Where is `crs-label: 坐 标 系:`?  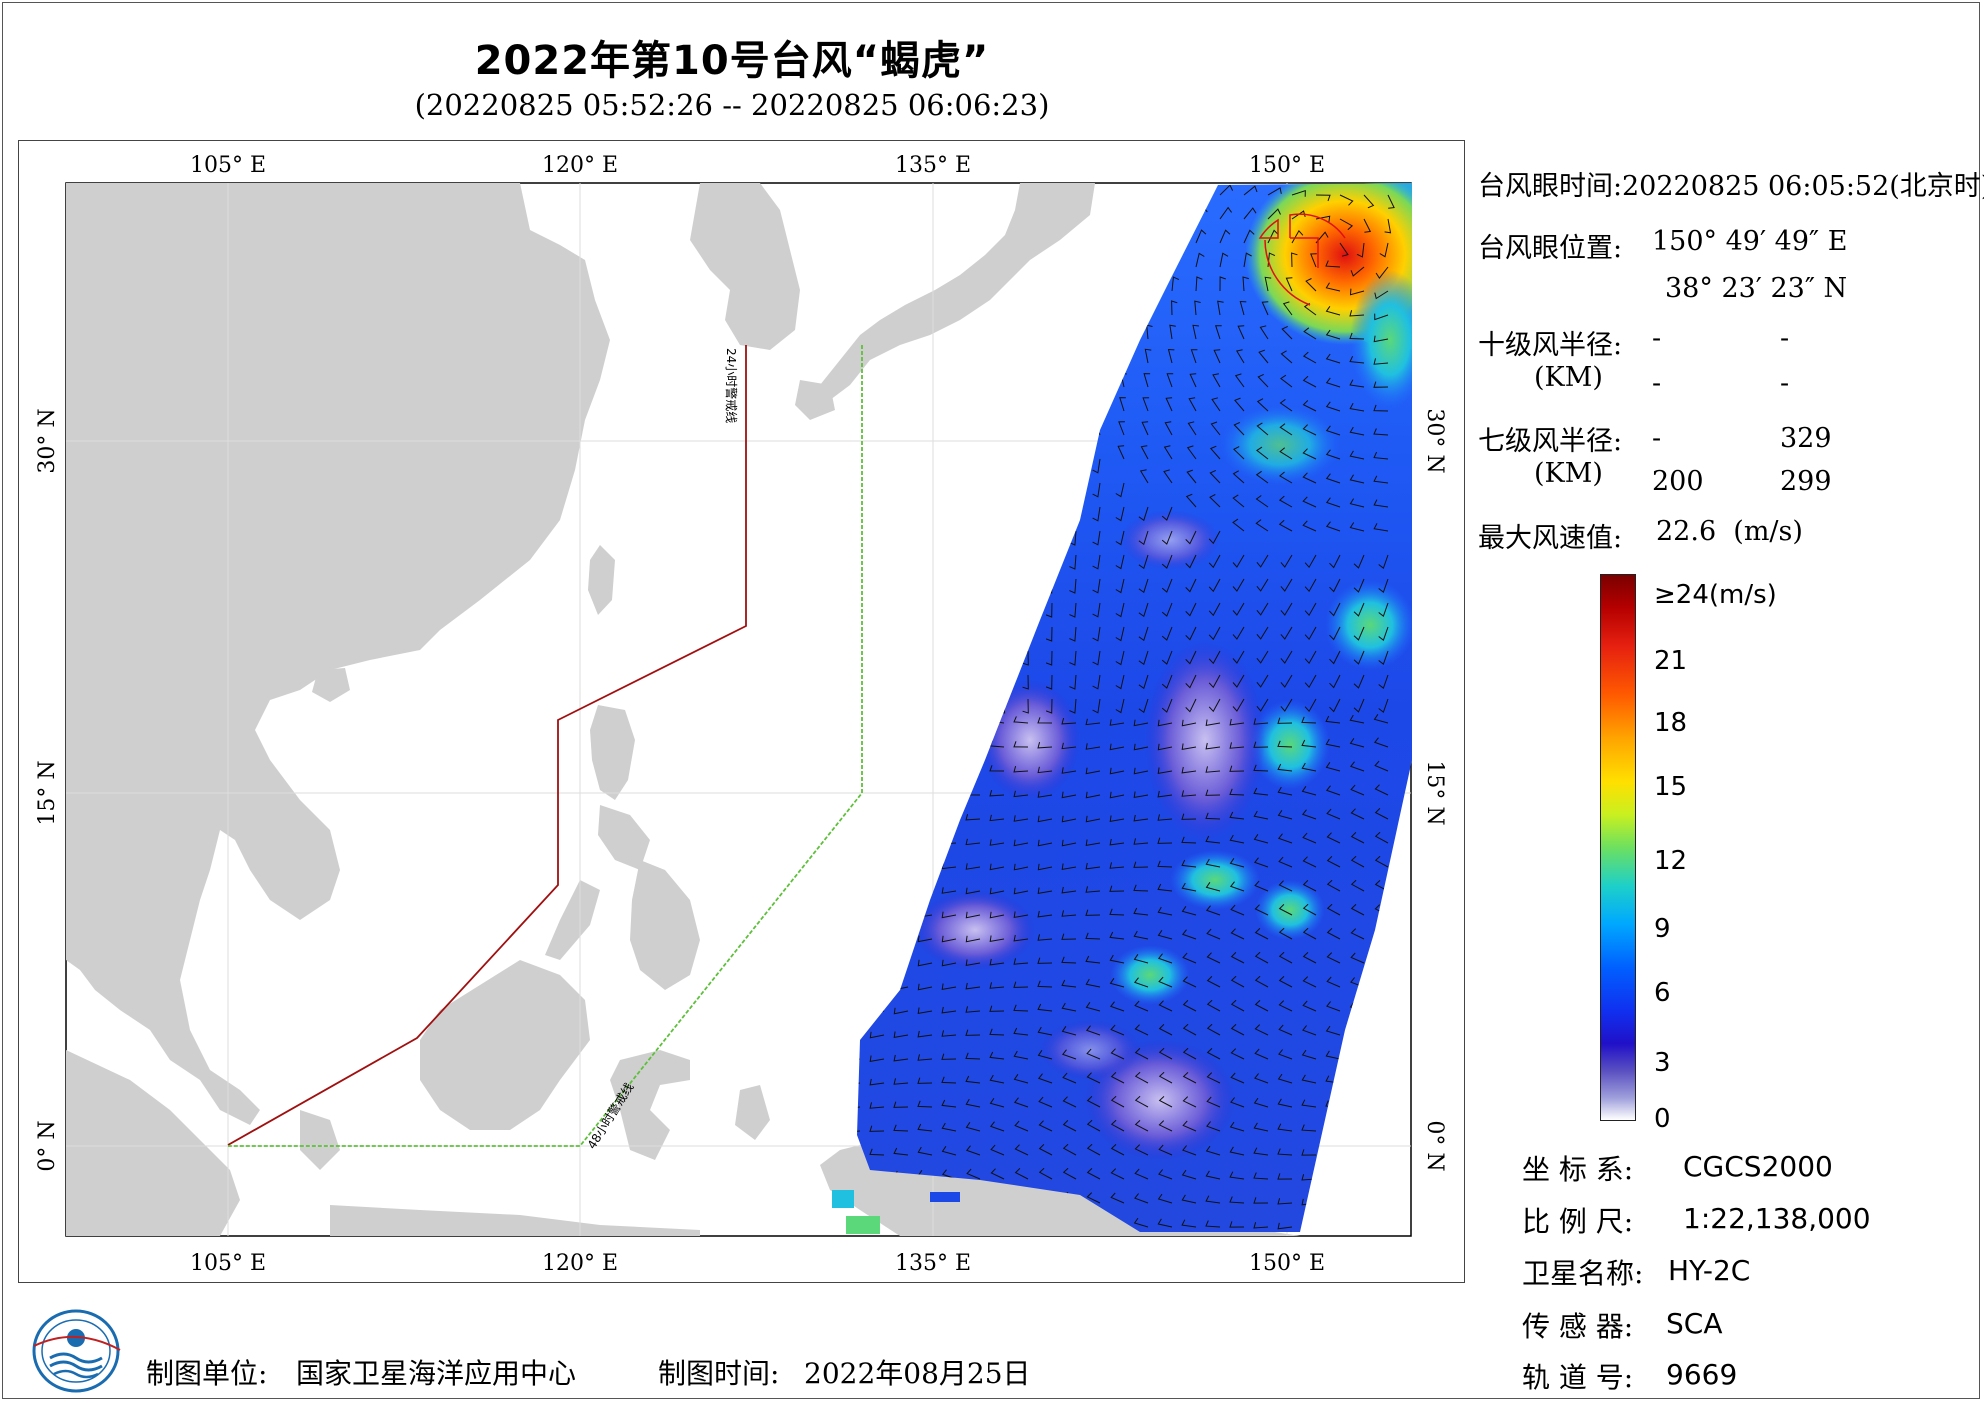
crs-label: 坐 标 系: is located at coordinates (1578, 1169).